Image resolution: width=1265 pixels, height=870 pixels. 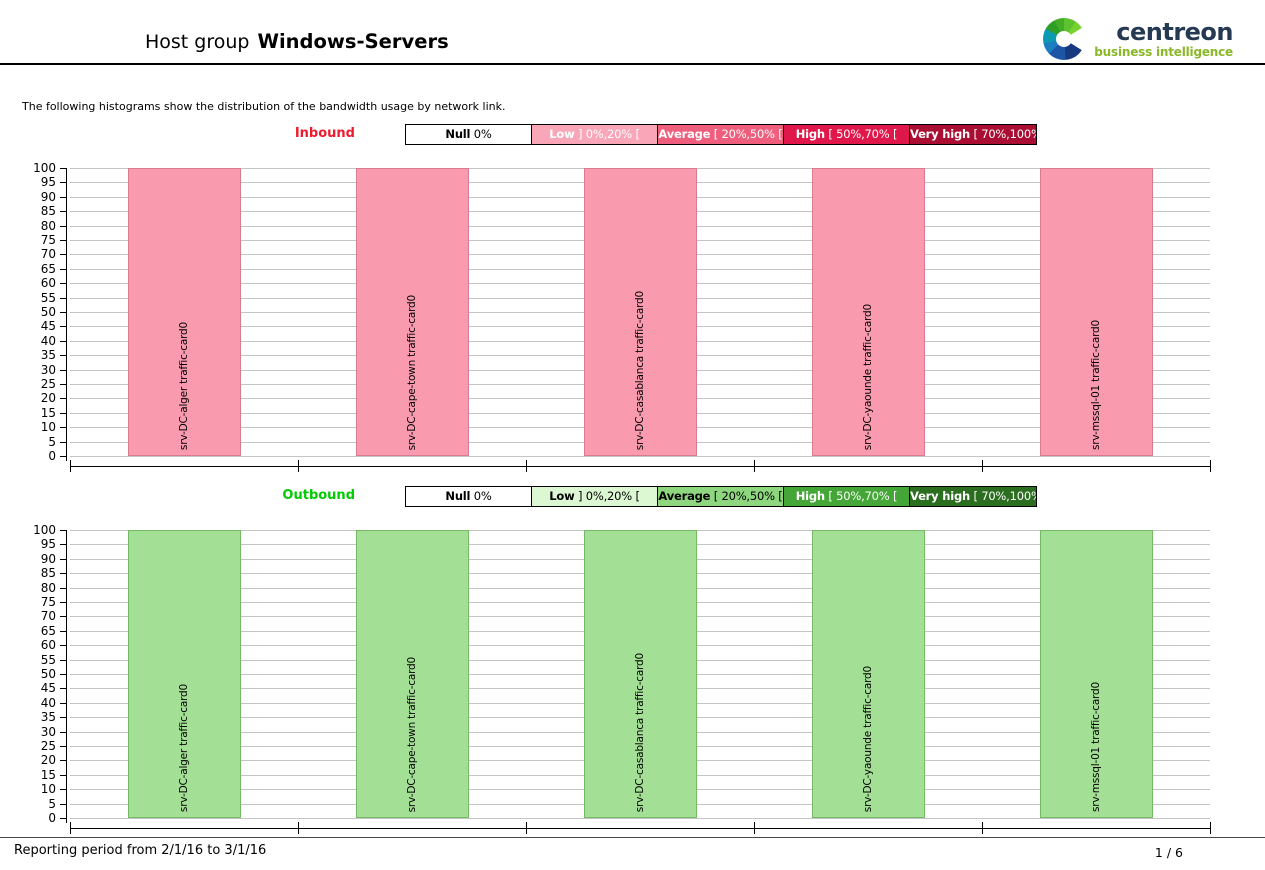 What do you see at coordinates (48, 630) in the screenshot?
I see `y-tick-label: 65` at bounding box center [48, 630].